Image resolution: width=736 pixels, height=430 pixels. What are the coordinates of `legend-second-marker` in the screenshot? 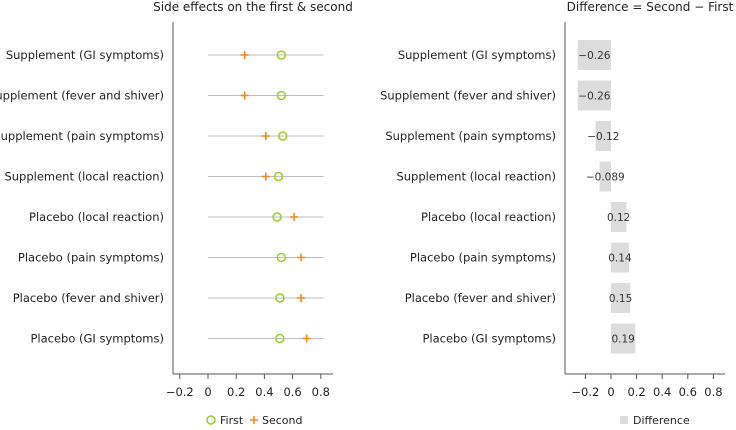 It's located at (254, 420).